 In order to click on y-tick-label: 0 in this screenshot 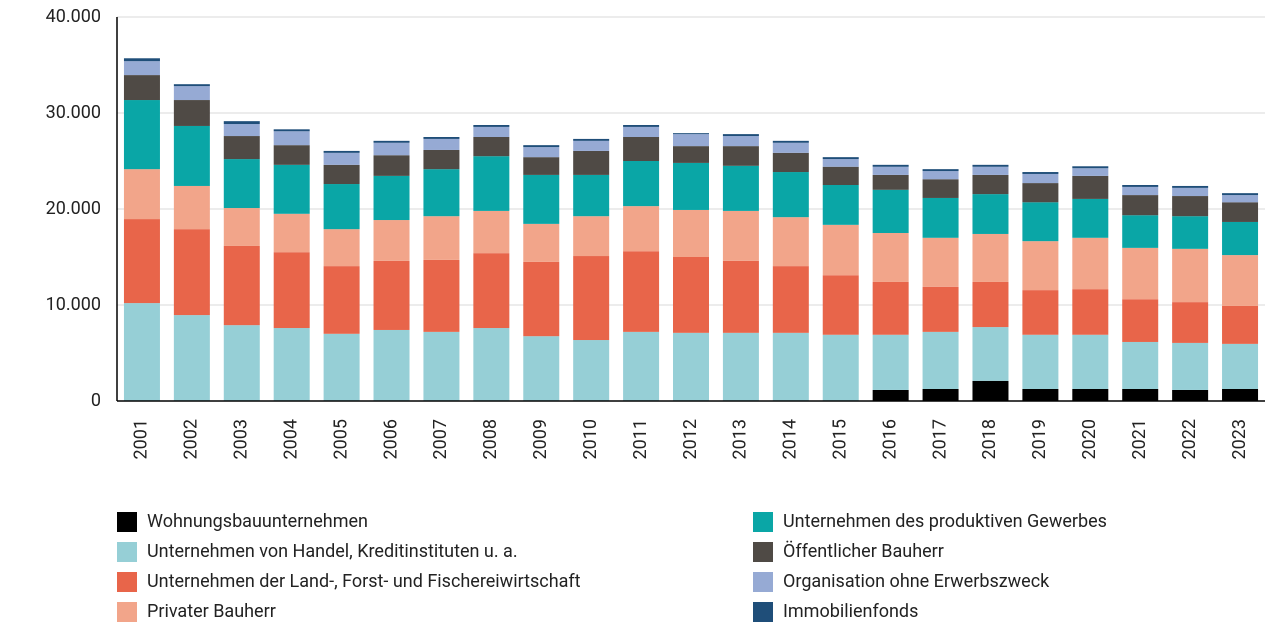, I will do `click(96, 400)`.